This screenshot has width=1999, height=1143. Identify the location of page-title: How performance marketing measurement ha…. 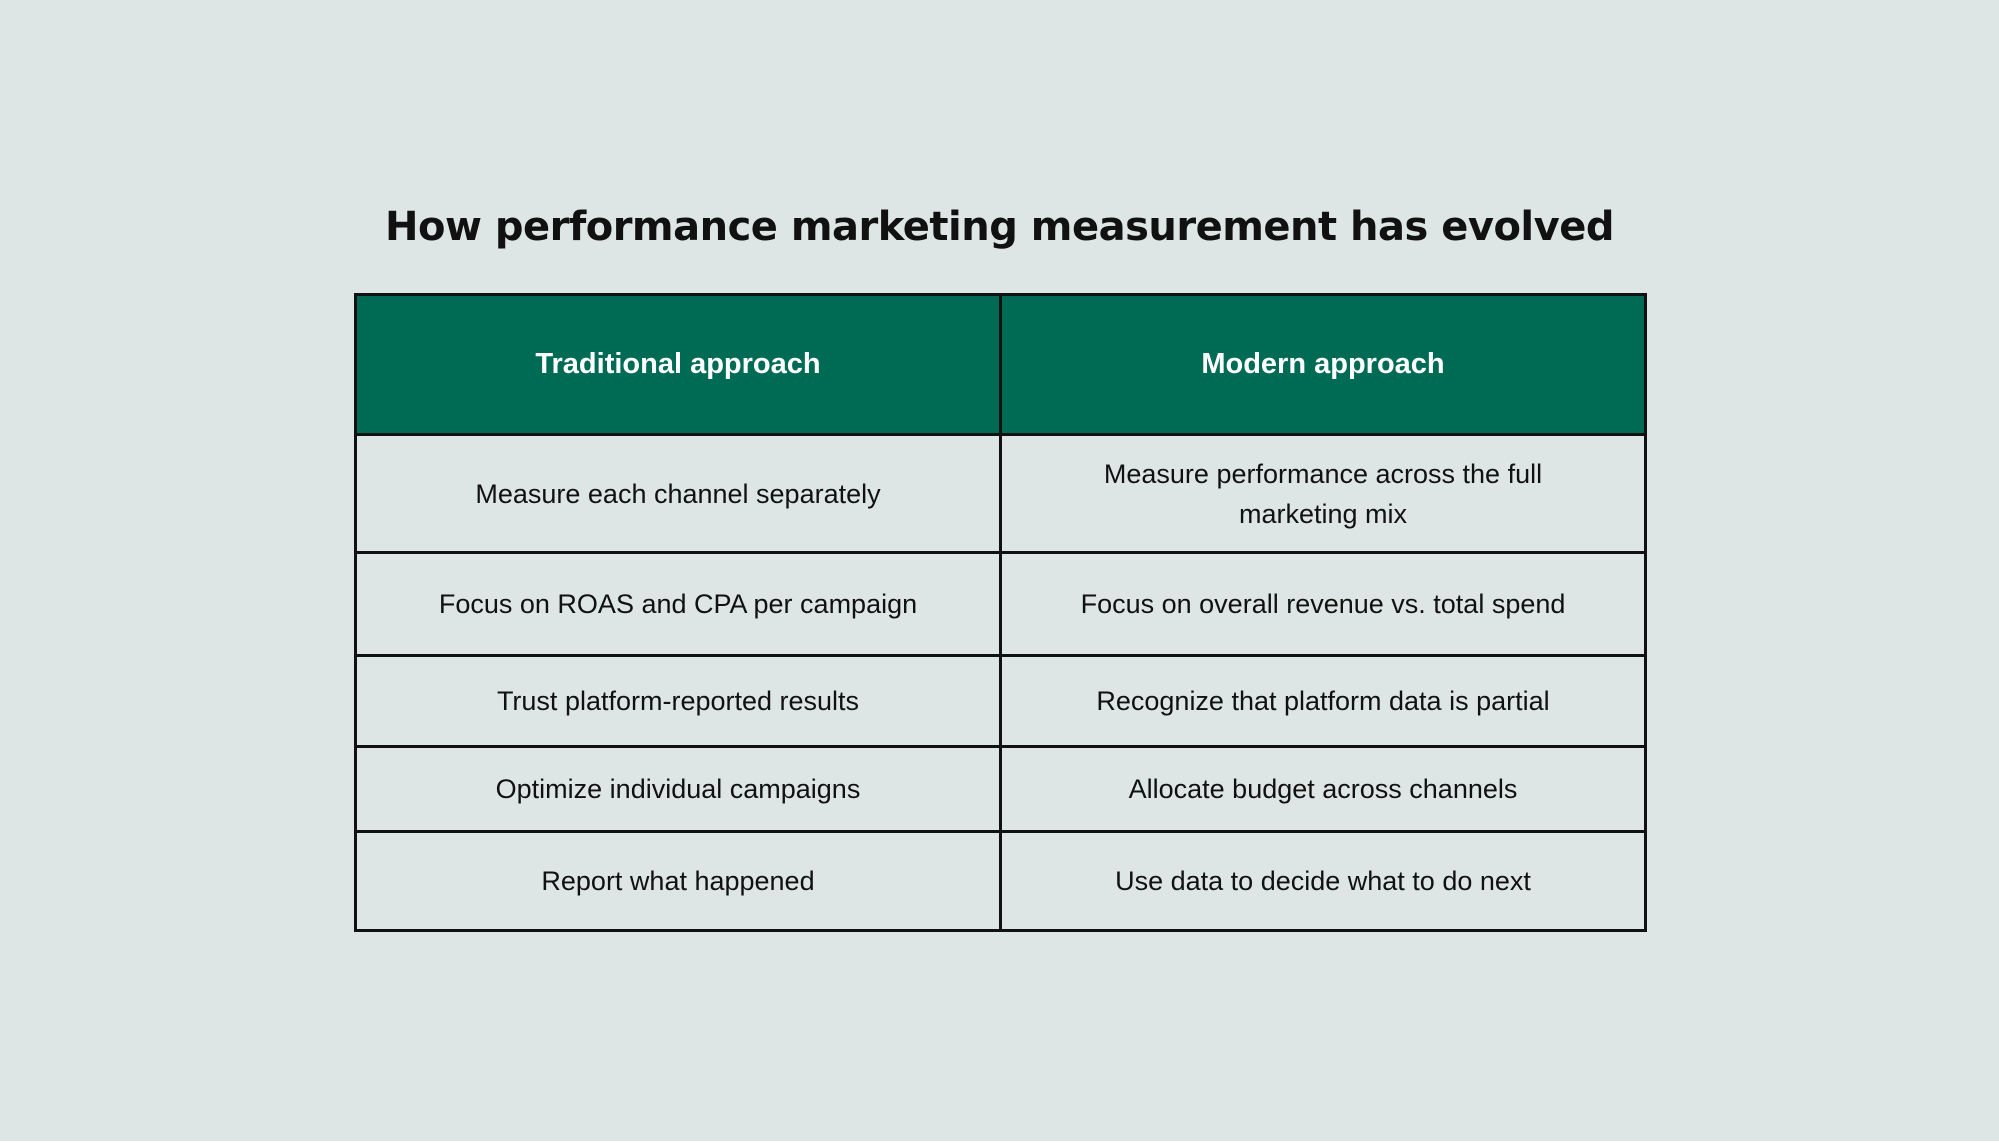
(999, 226).